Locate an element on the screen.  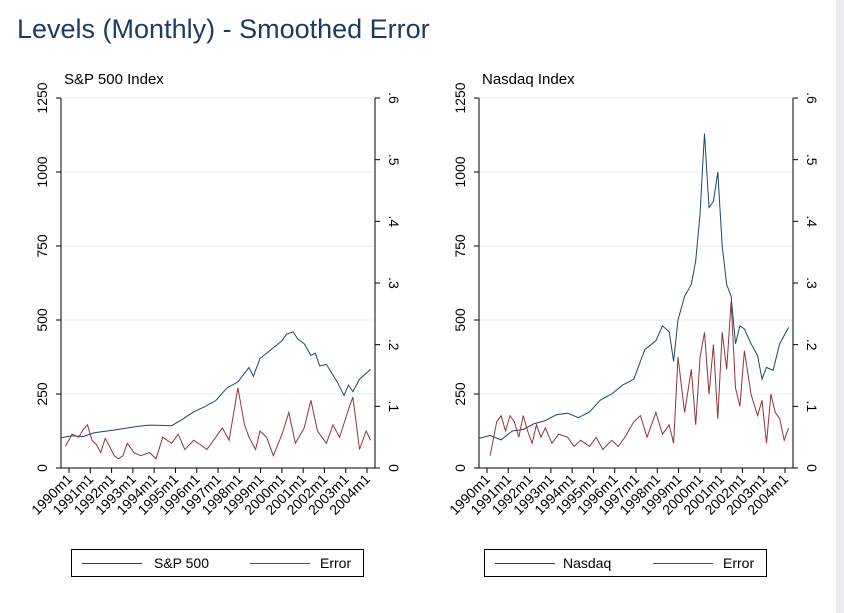
legend-label-index: Nasdaq is located at coordinates (587, 563).